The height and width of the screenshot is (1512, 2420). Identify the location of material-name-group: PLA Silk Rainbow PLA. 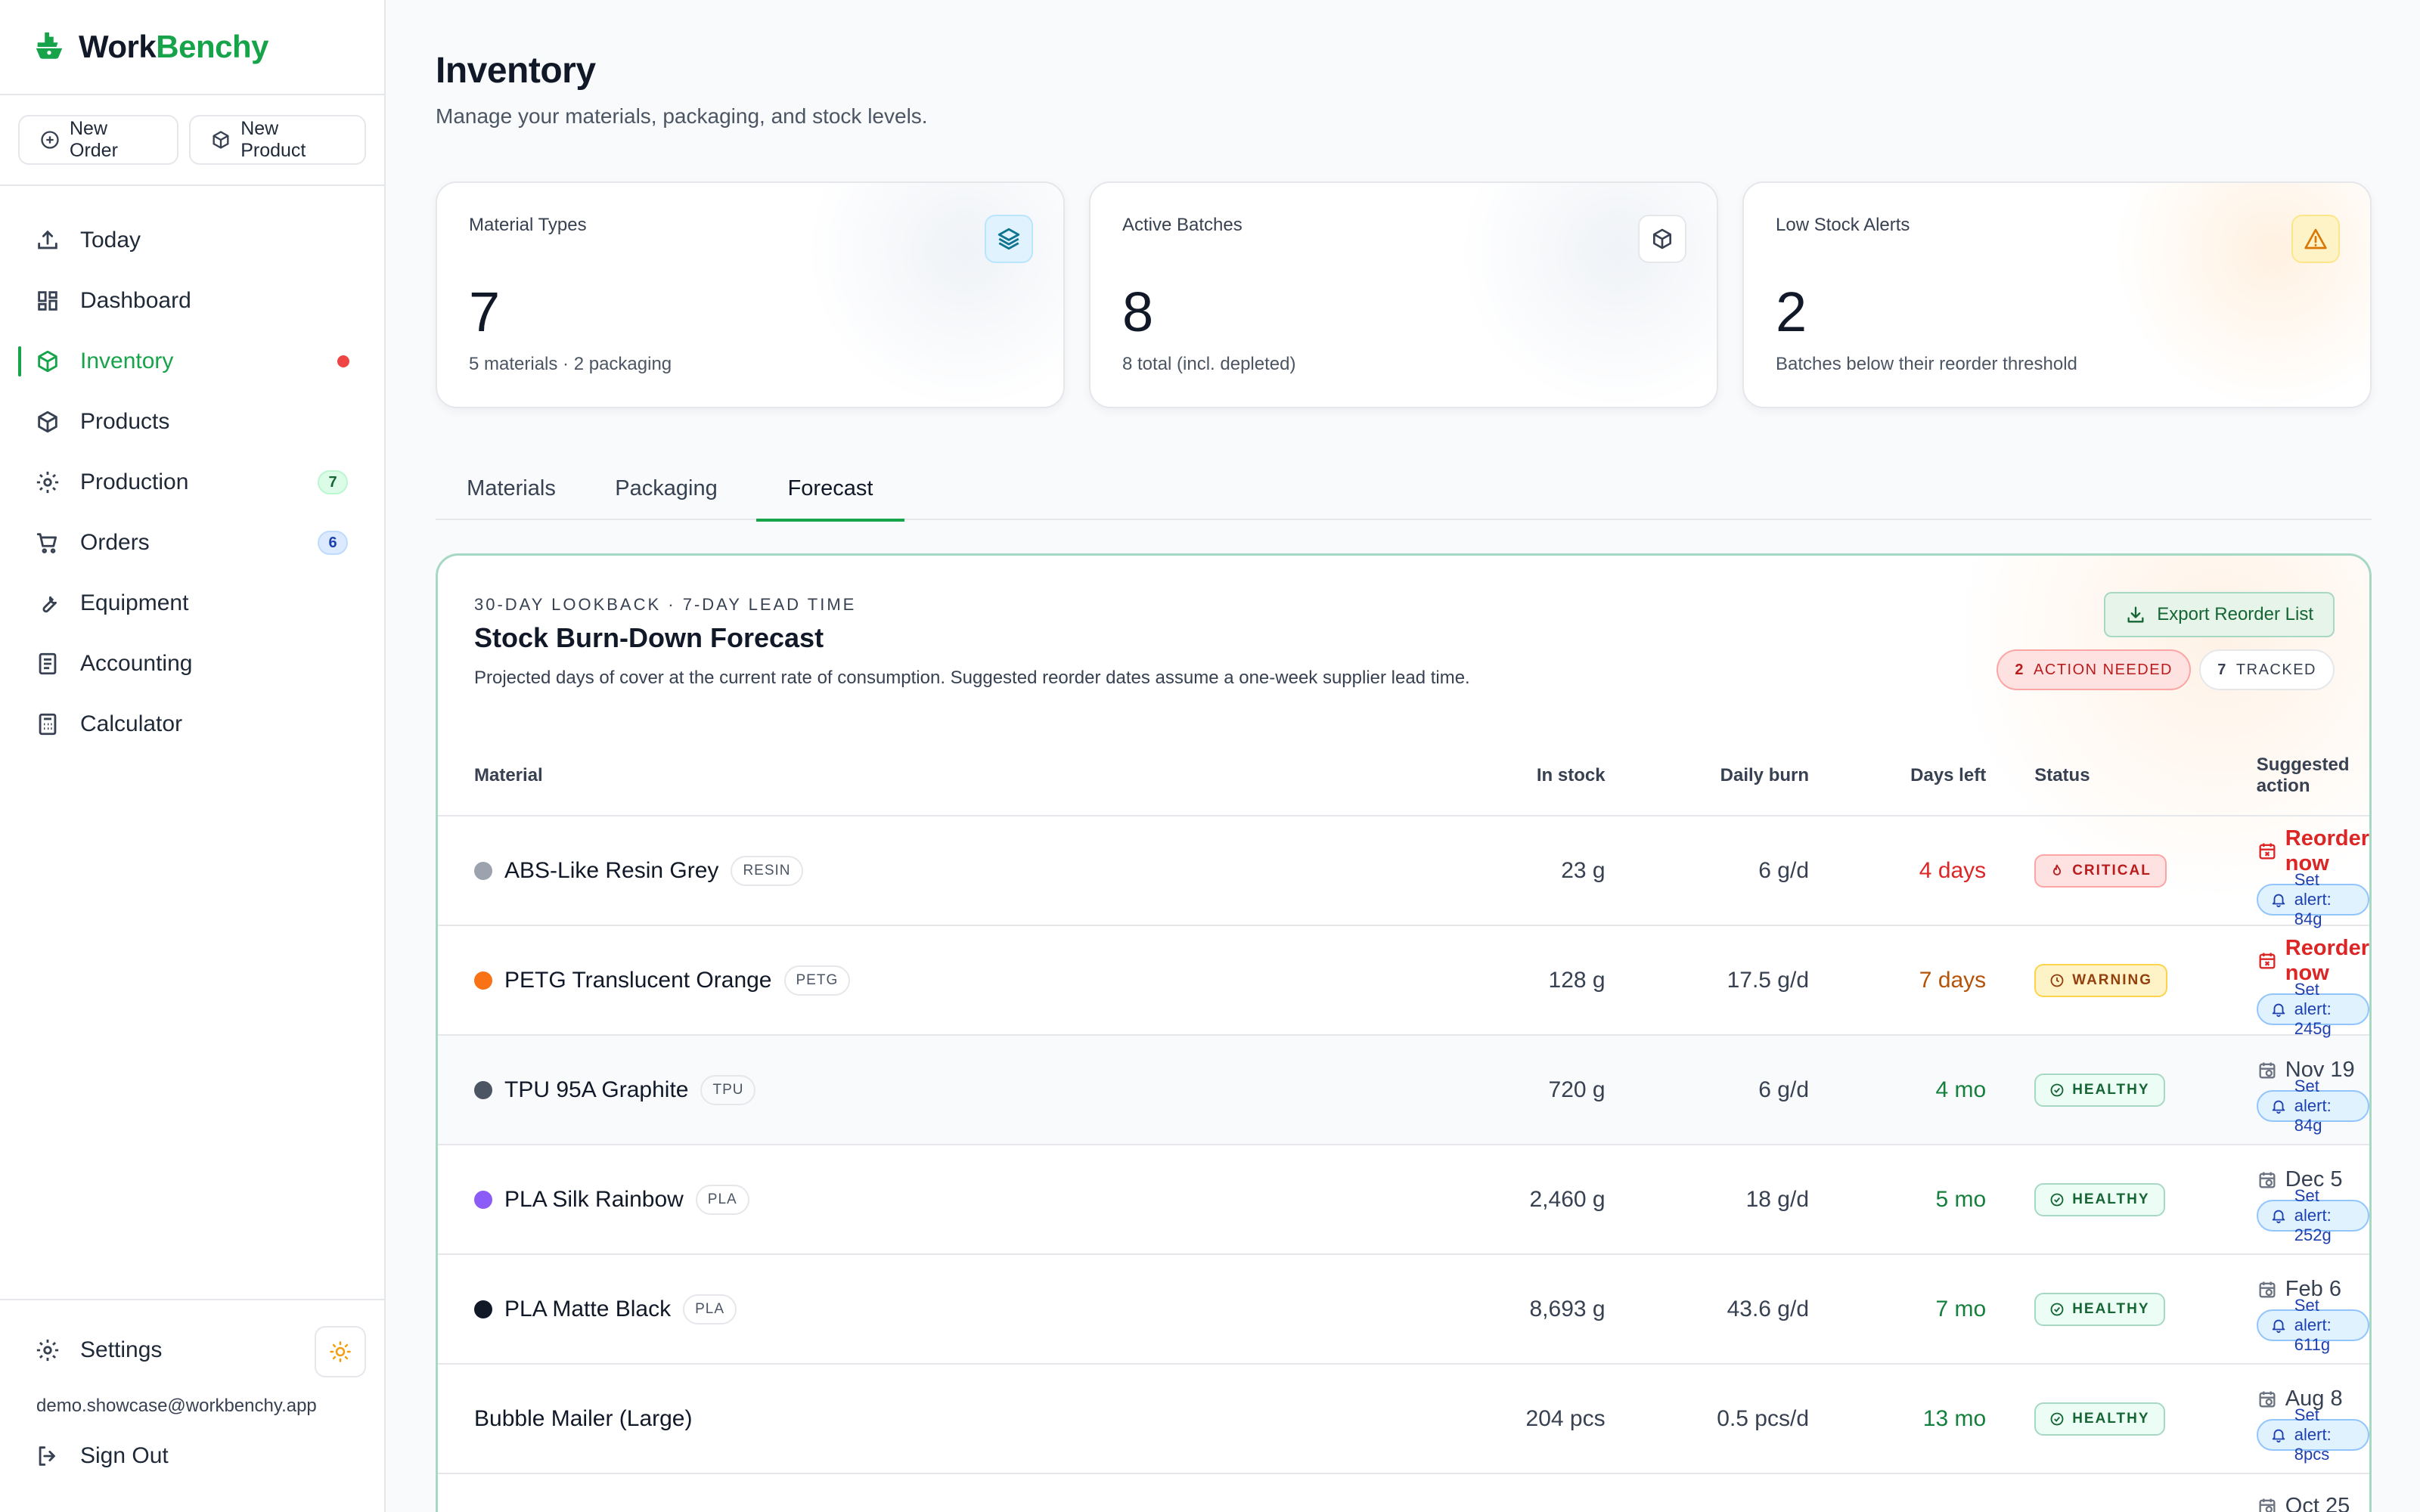
(837, 1199).